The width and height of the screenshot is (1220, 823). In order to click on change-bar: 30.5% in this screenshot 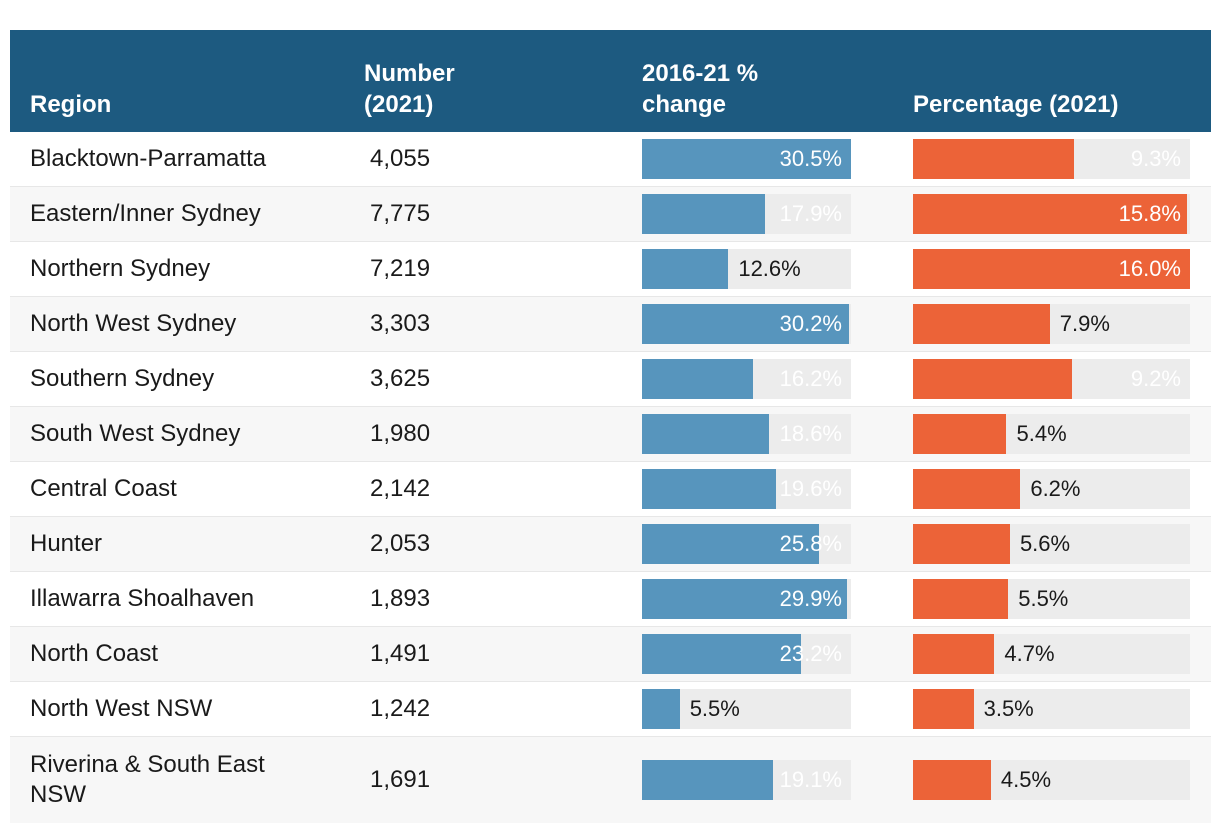, I will do `click(746, 159)`.